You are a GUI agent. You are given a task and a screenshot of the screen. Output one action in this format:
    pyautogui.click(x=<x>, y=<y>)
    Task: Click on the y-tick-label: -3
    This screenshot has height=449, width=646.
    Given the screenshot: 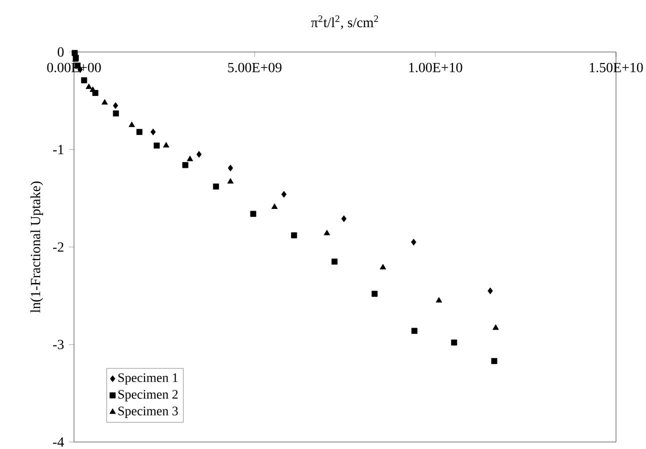 What is the action you would take?
    pyautogui.click(x=58, y=345)
    